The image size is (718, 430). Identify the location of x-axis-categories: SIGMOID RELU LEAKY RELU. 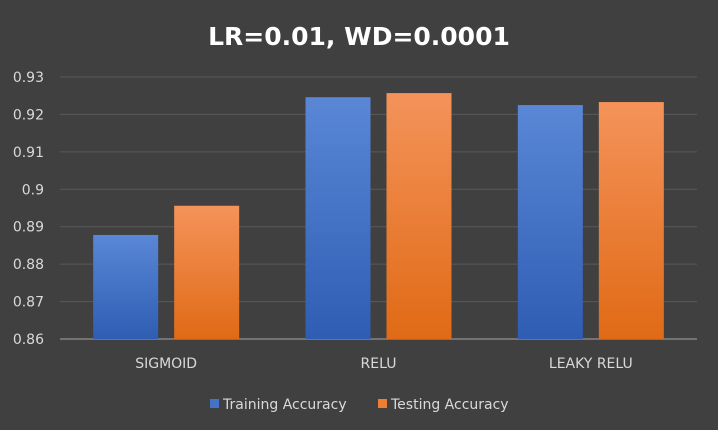
(384, 364).